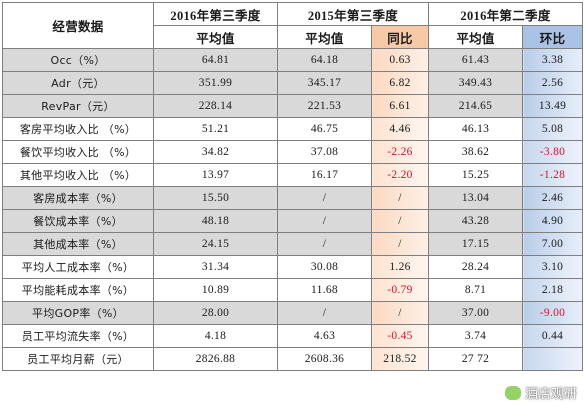 The image size is (585, 404). Describe the element at coordinates (78, 152) in the screenshot. I see `row-label: 餐饮平均收入比 （%）` at that location.